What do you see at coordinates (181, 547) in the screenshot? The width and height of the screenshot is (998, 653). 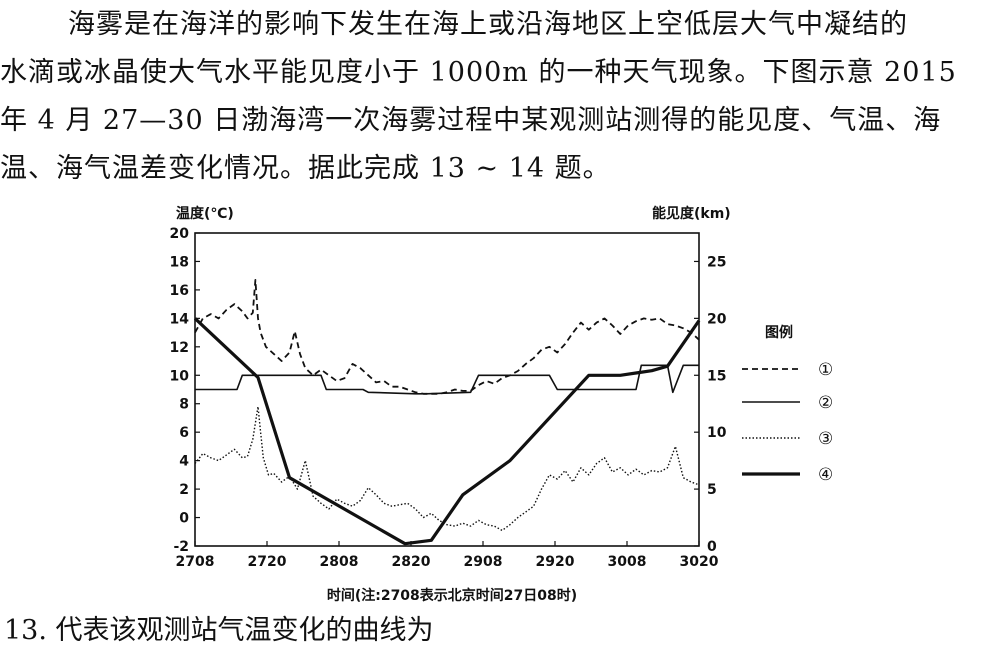 I see `left-tick-label: -2` at bounding box center [181, 547].